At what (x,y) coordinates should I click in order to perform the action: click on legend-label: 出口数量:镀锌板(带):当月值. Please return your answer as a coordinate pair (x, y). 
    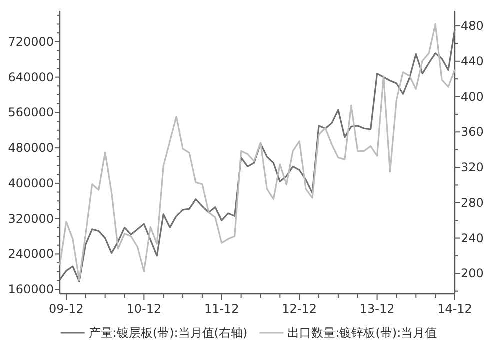
    Looking at the image, I should click on (363, 333).